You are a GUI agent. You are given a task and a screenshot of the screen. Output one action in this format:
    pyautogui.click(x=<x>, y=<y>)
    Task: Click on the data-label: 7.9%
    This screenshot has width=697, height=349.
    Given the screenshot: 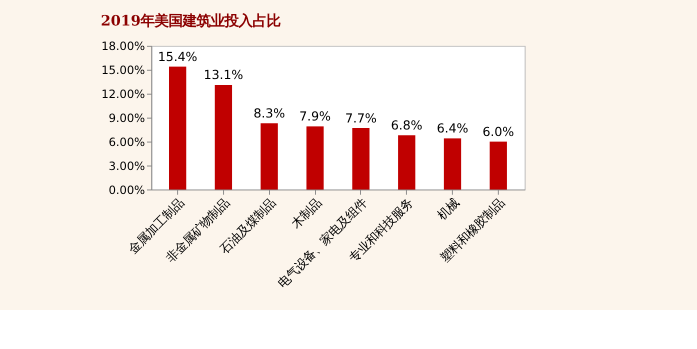 What is the action you would take?
    pyautogui.click(x=315, y=116)
    